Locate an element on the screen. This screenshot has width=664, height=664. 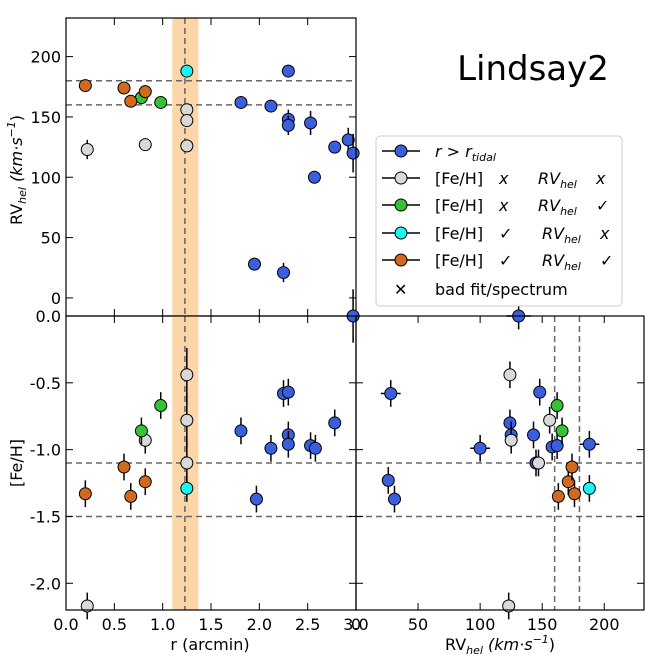
legend-label-blue: r > rtidal is located at coordinates (465, 153).